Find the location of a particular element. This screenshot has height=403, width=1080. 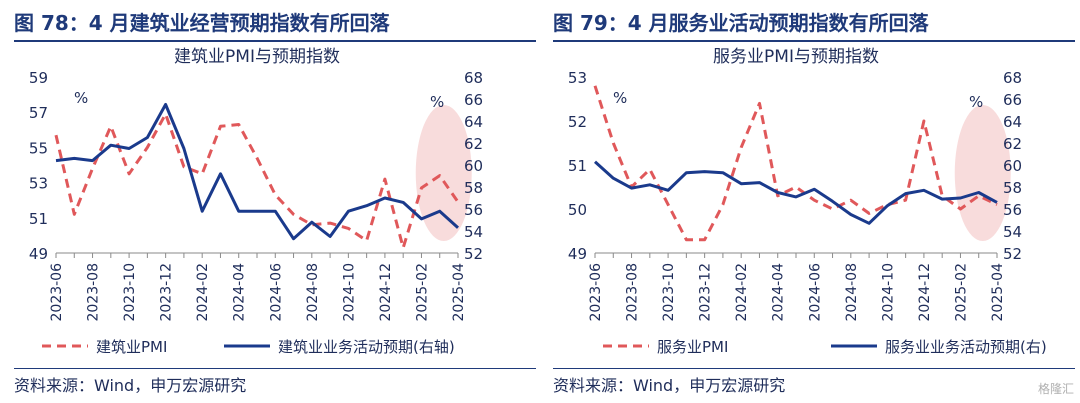

left-tick-label: 52 is located at coordinates (577, 122).